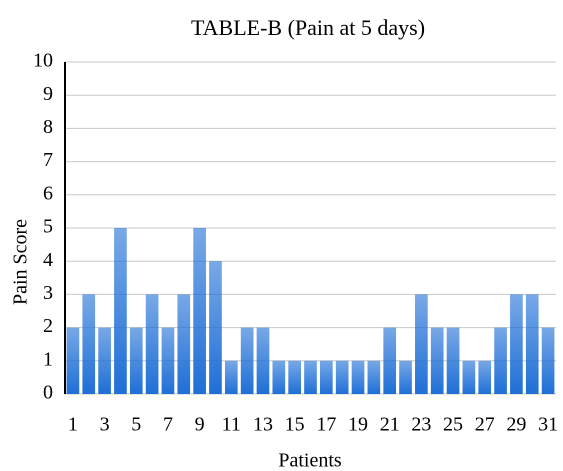 This screenshot has height=471, width=563. Describe the element at coordinates (548, 425) in the screenshot. I see `x-tick-label: 31` at that location.